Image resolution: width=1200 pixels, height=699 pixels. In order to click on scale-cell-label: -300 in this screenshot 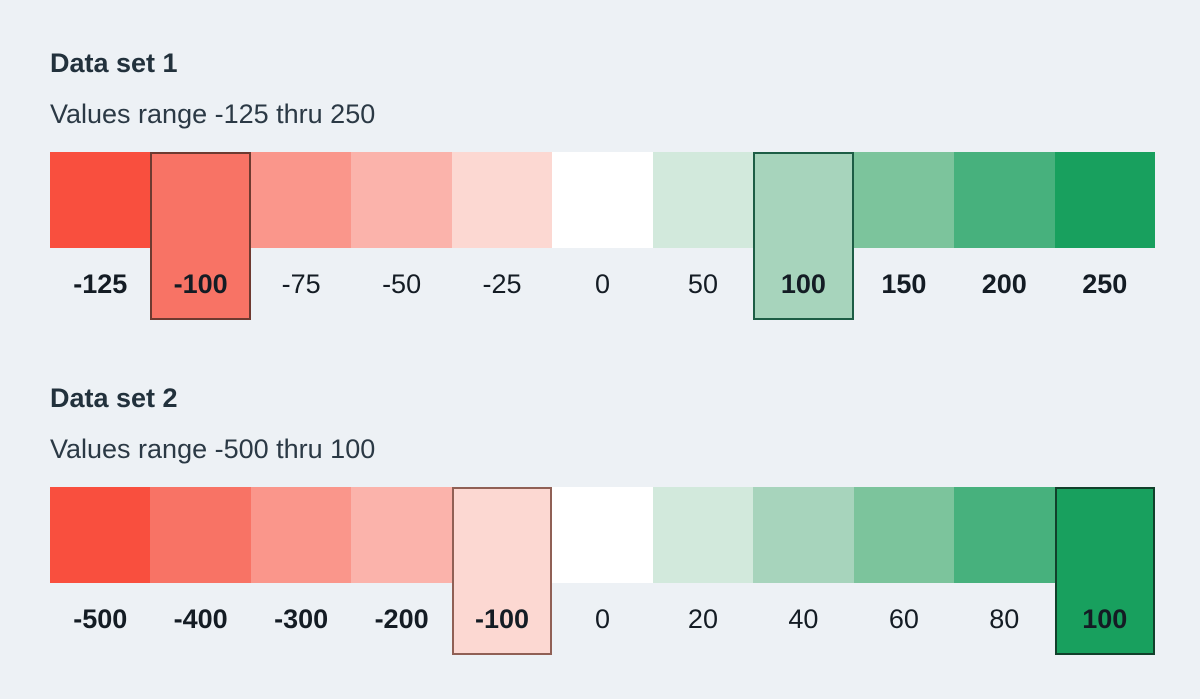, I will do `click(301, 619)`.